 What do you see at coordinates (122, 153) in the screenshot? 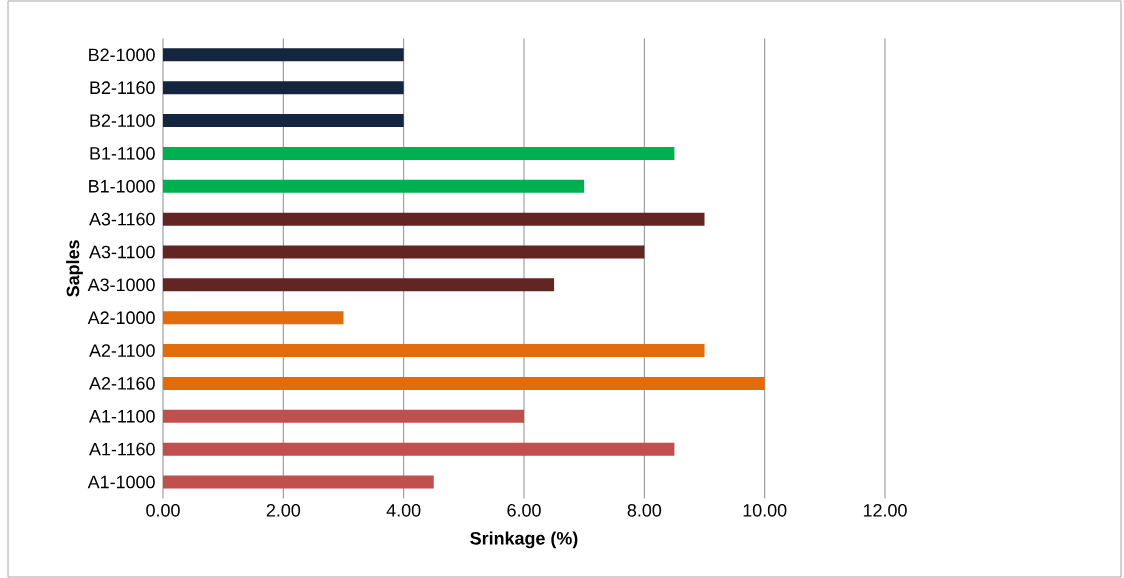
I see `y-tick-label: B1-1100` at bounding box center [122, 153].